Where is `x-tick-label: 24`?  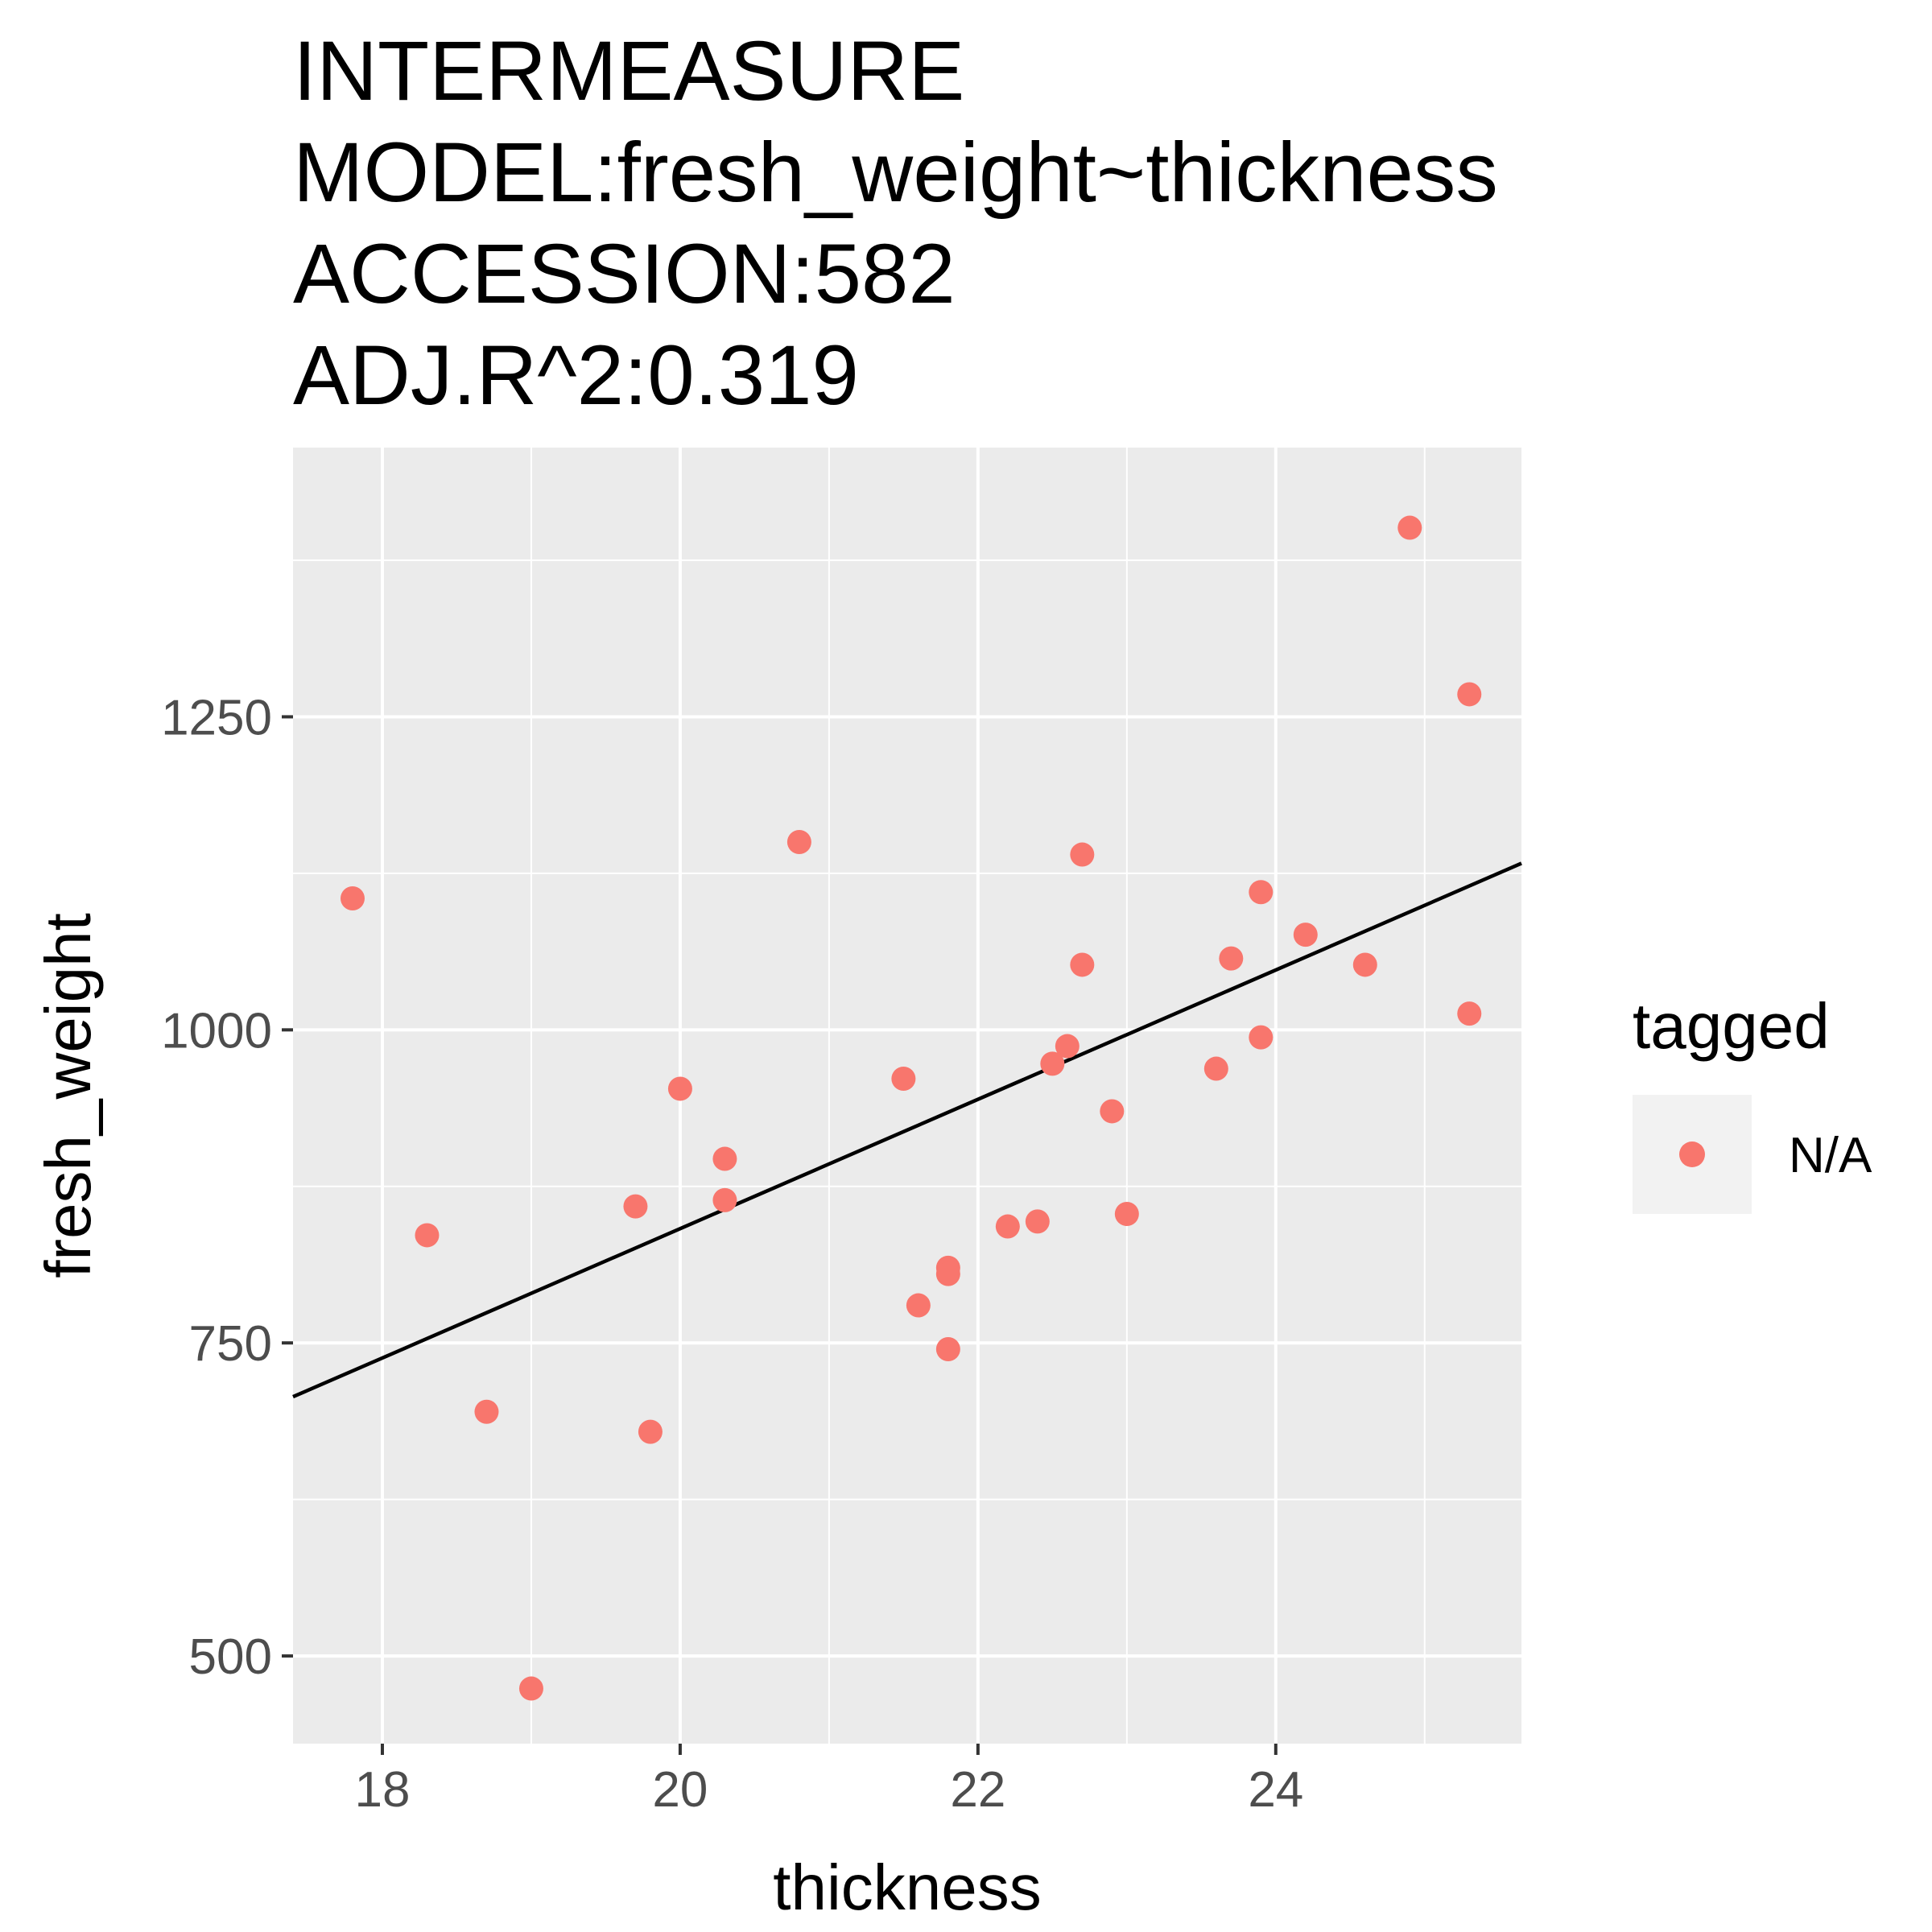 x-tick-label: 24 is located at coordinates (1275, 1790).